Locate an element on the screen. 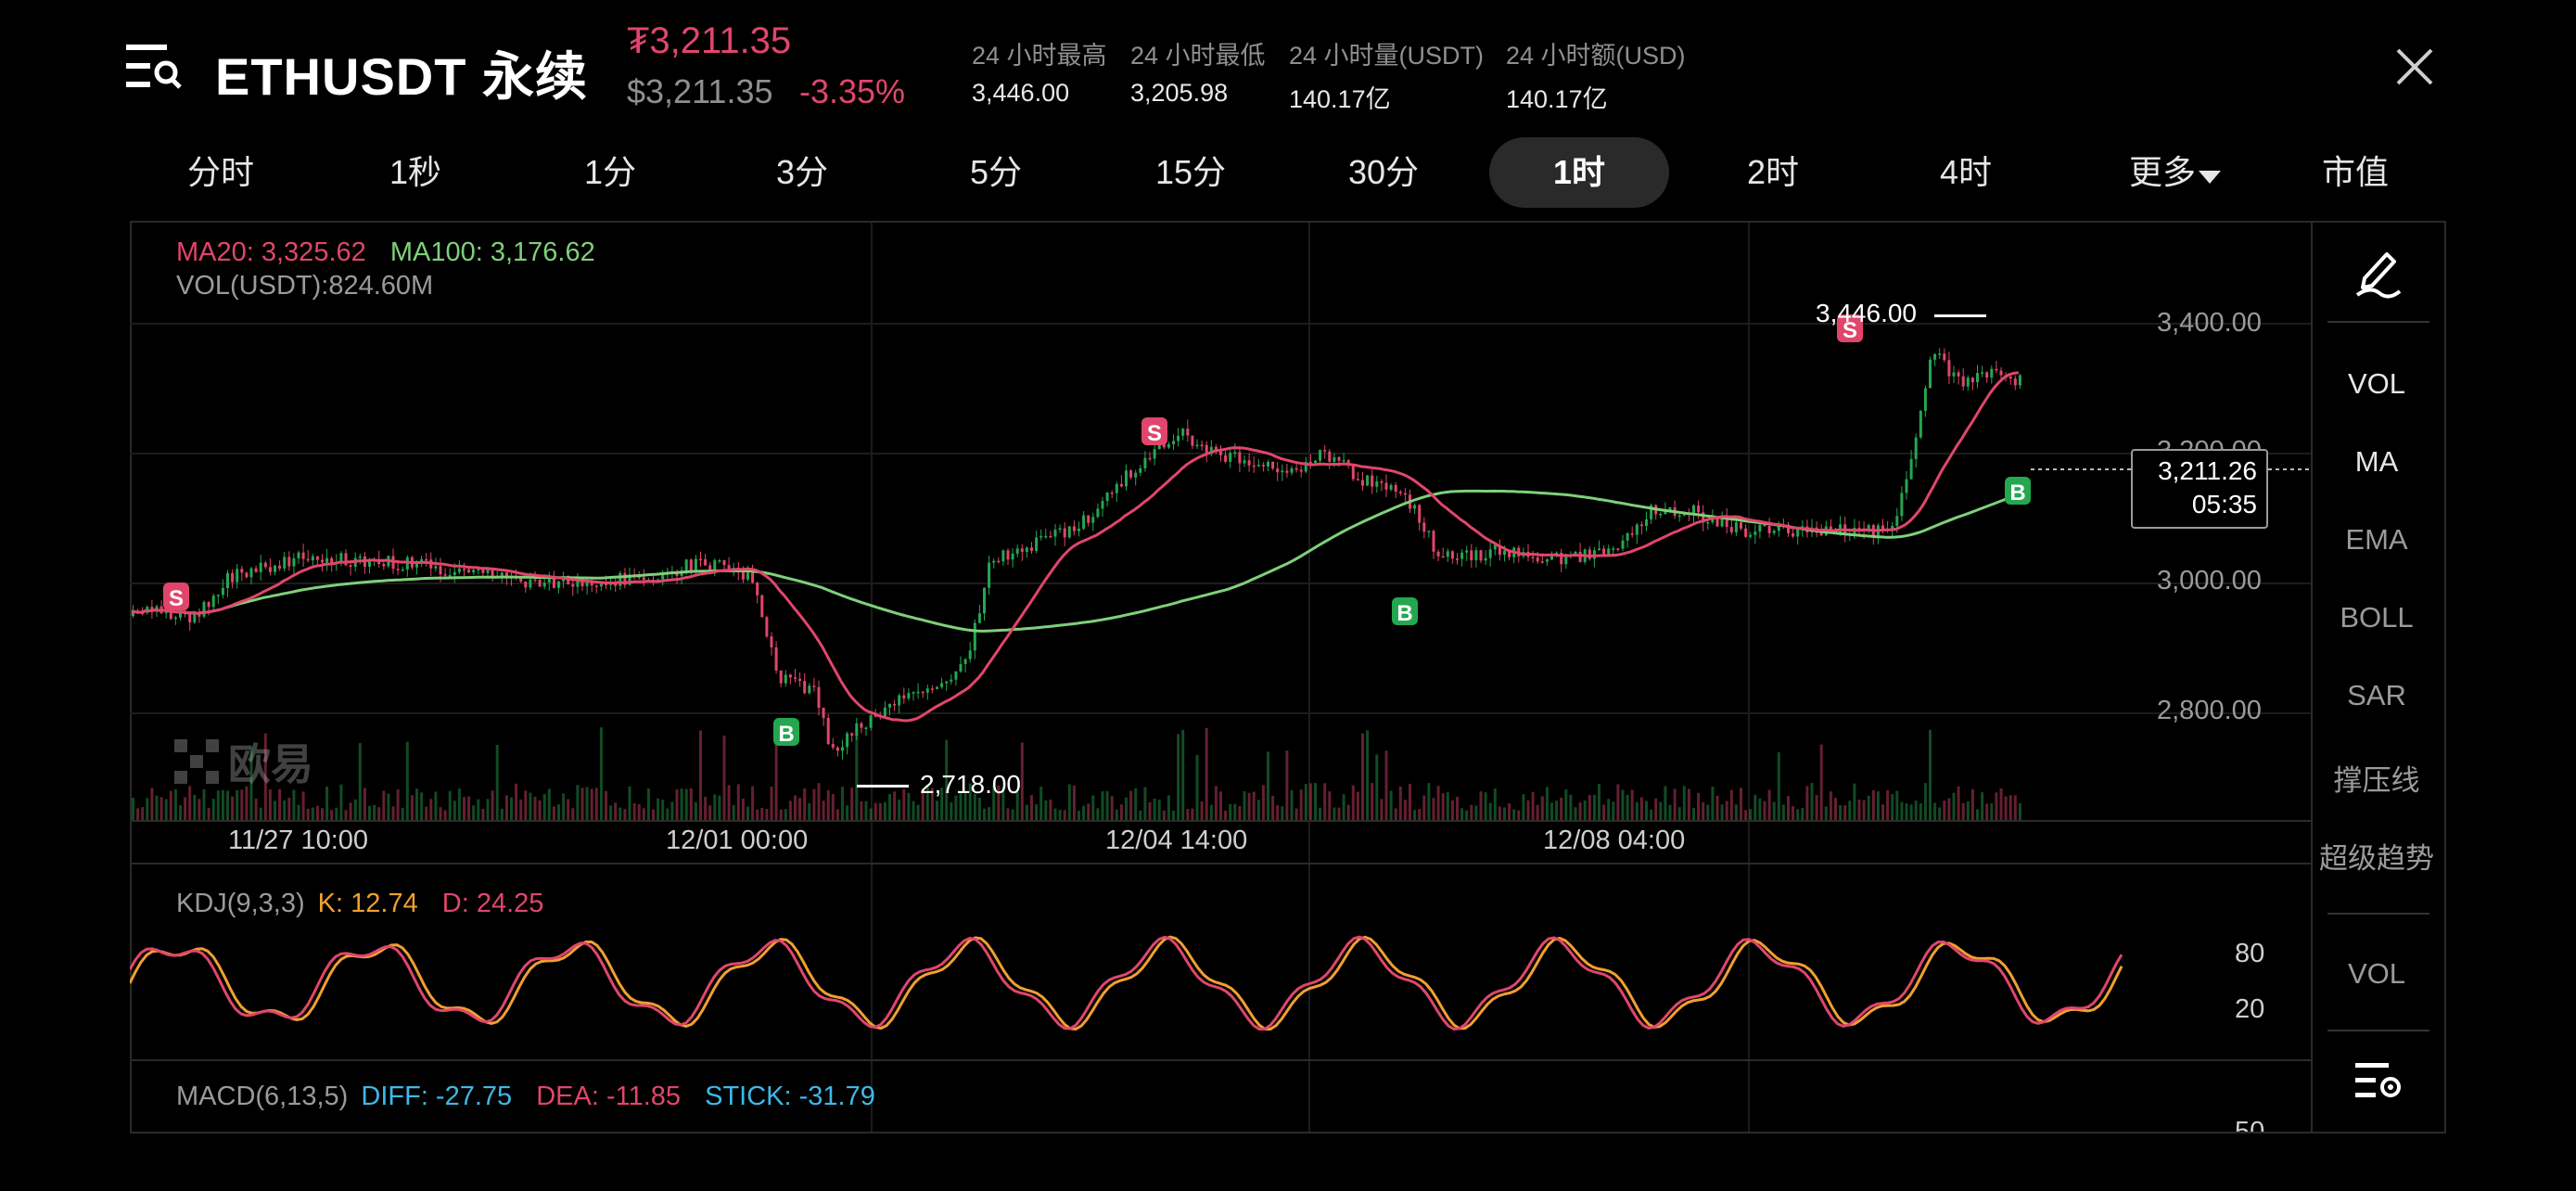 This screenshot has height=1191, width=2576. tool-ema: EMA is located at coordinates (2377, 539).